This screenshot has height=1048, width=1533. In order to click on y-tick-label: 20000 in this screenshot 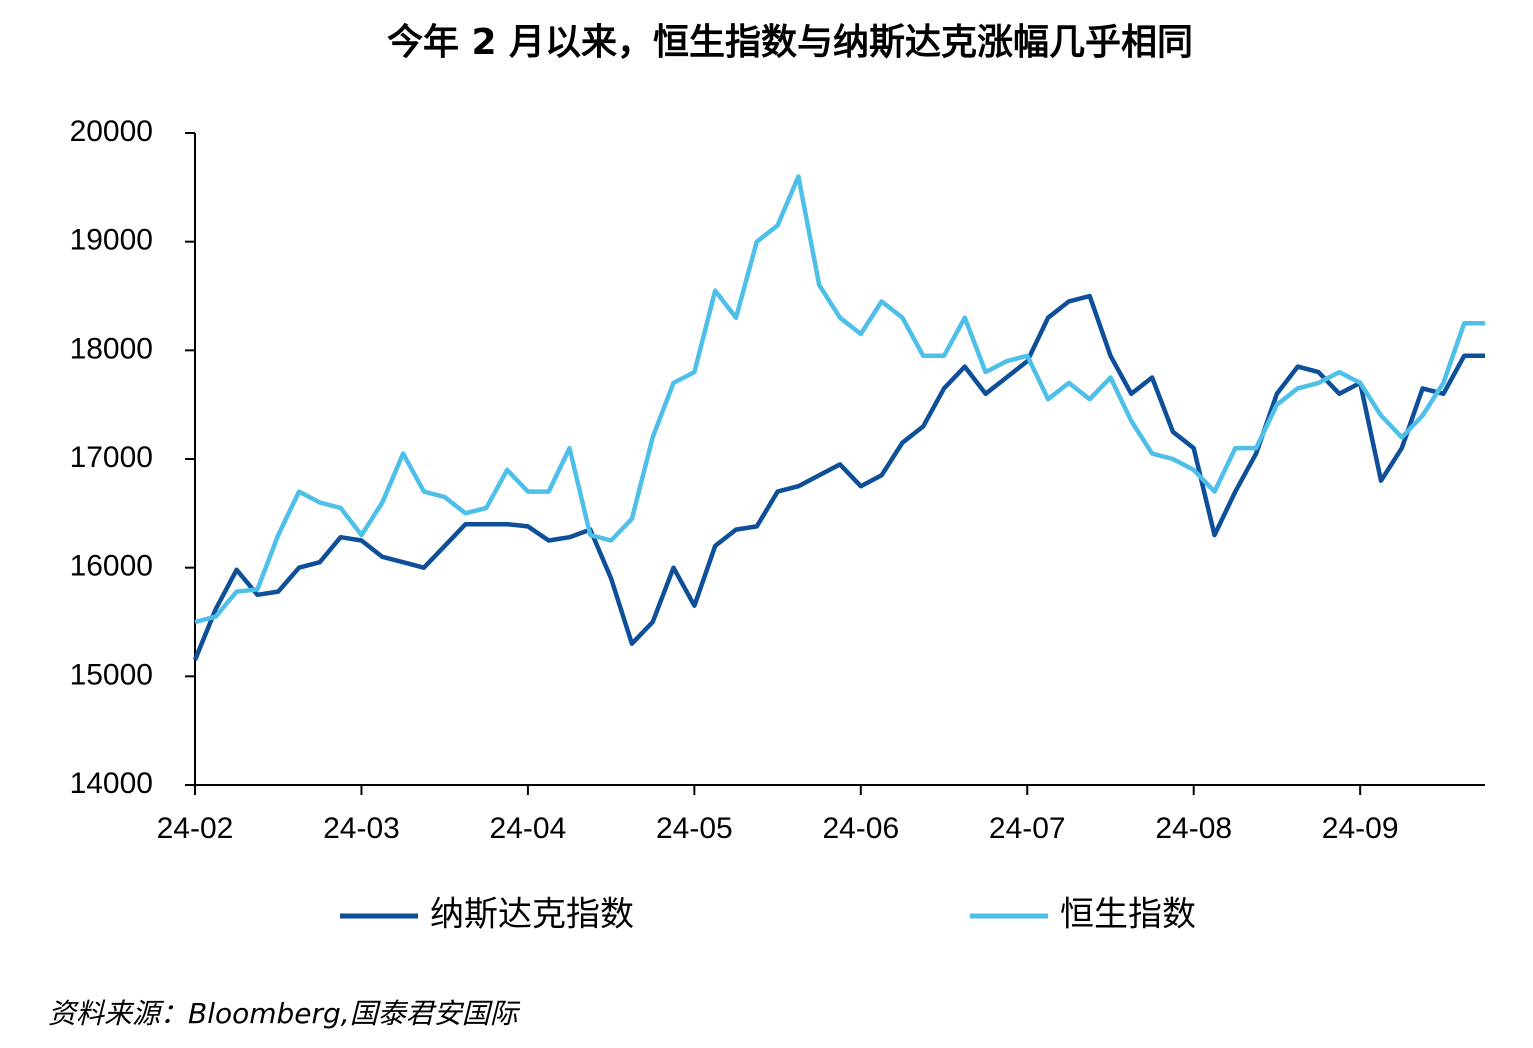, I will do `click(111, 131)`.